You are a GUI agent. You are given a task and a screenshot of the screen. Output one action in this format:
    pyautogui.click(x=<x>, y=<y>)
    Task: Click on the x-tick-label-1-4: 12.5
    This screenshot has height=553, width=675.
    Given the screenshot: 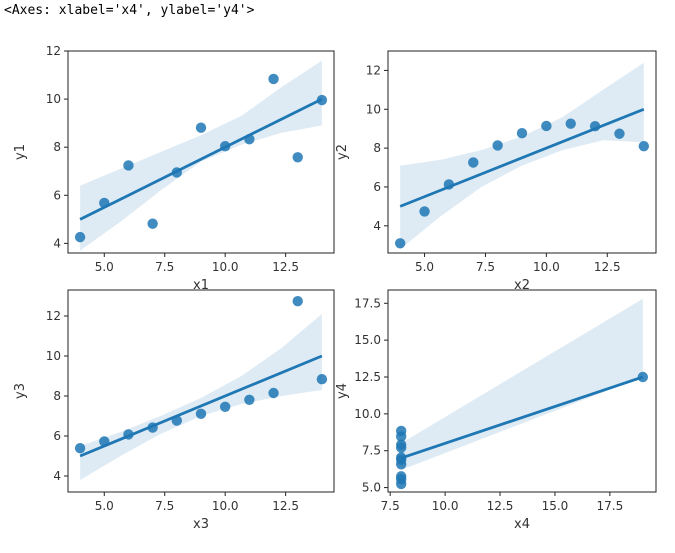 What is the action you would take?
    pyautogui.click(x=285, y=267)
    